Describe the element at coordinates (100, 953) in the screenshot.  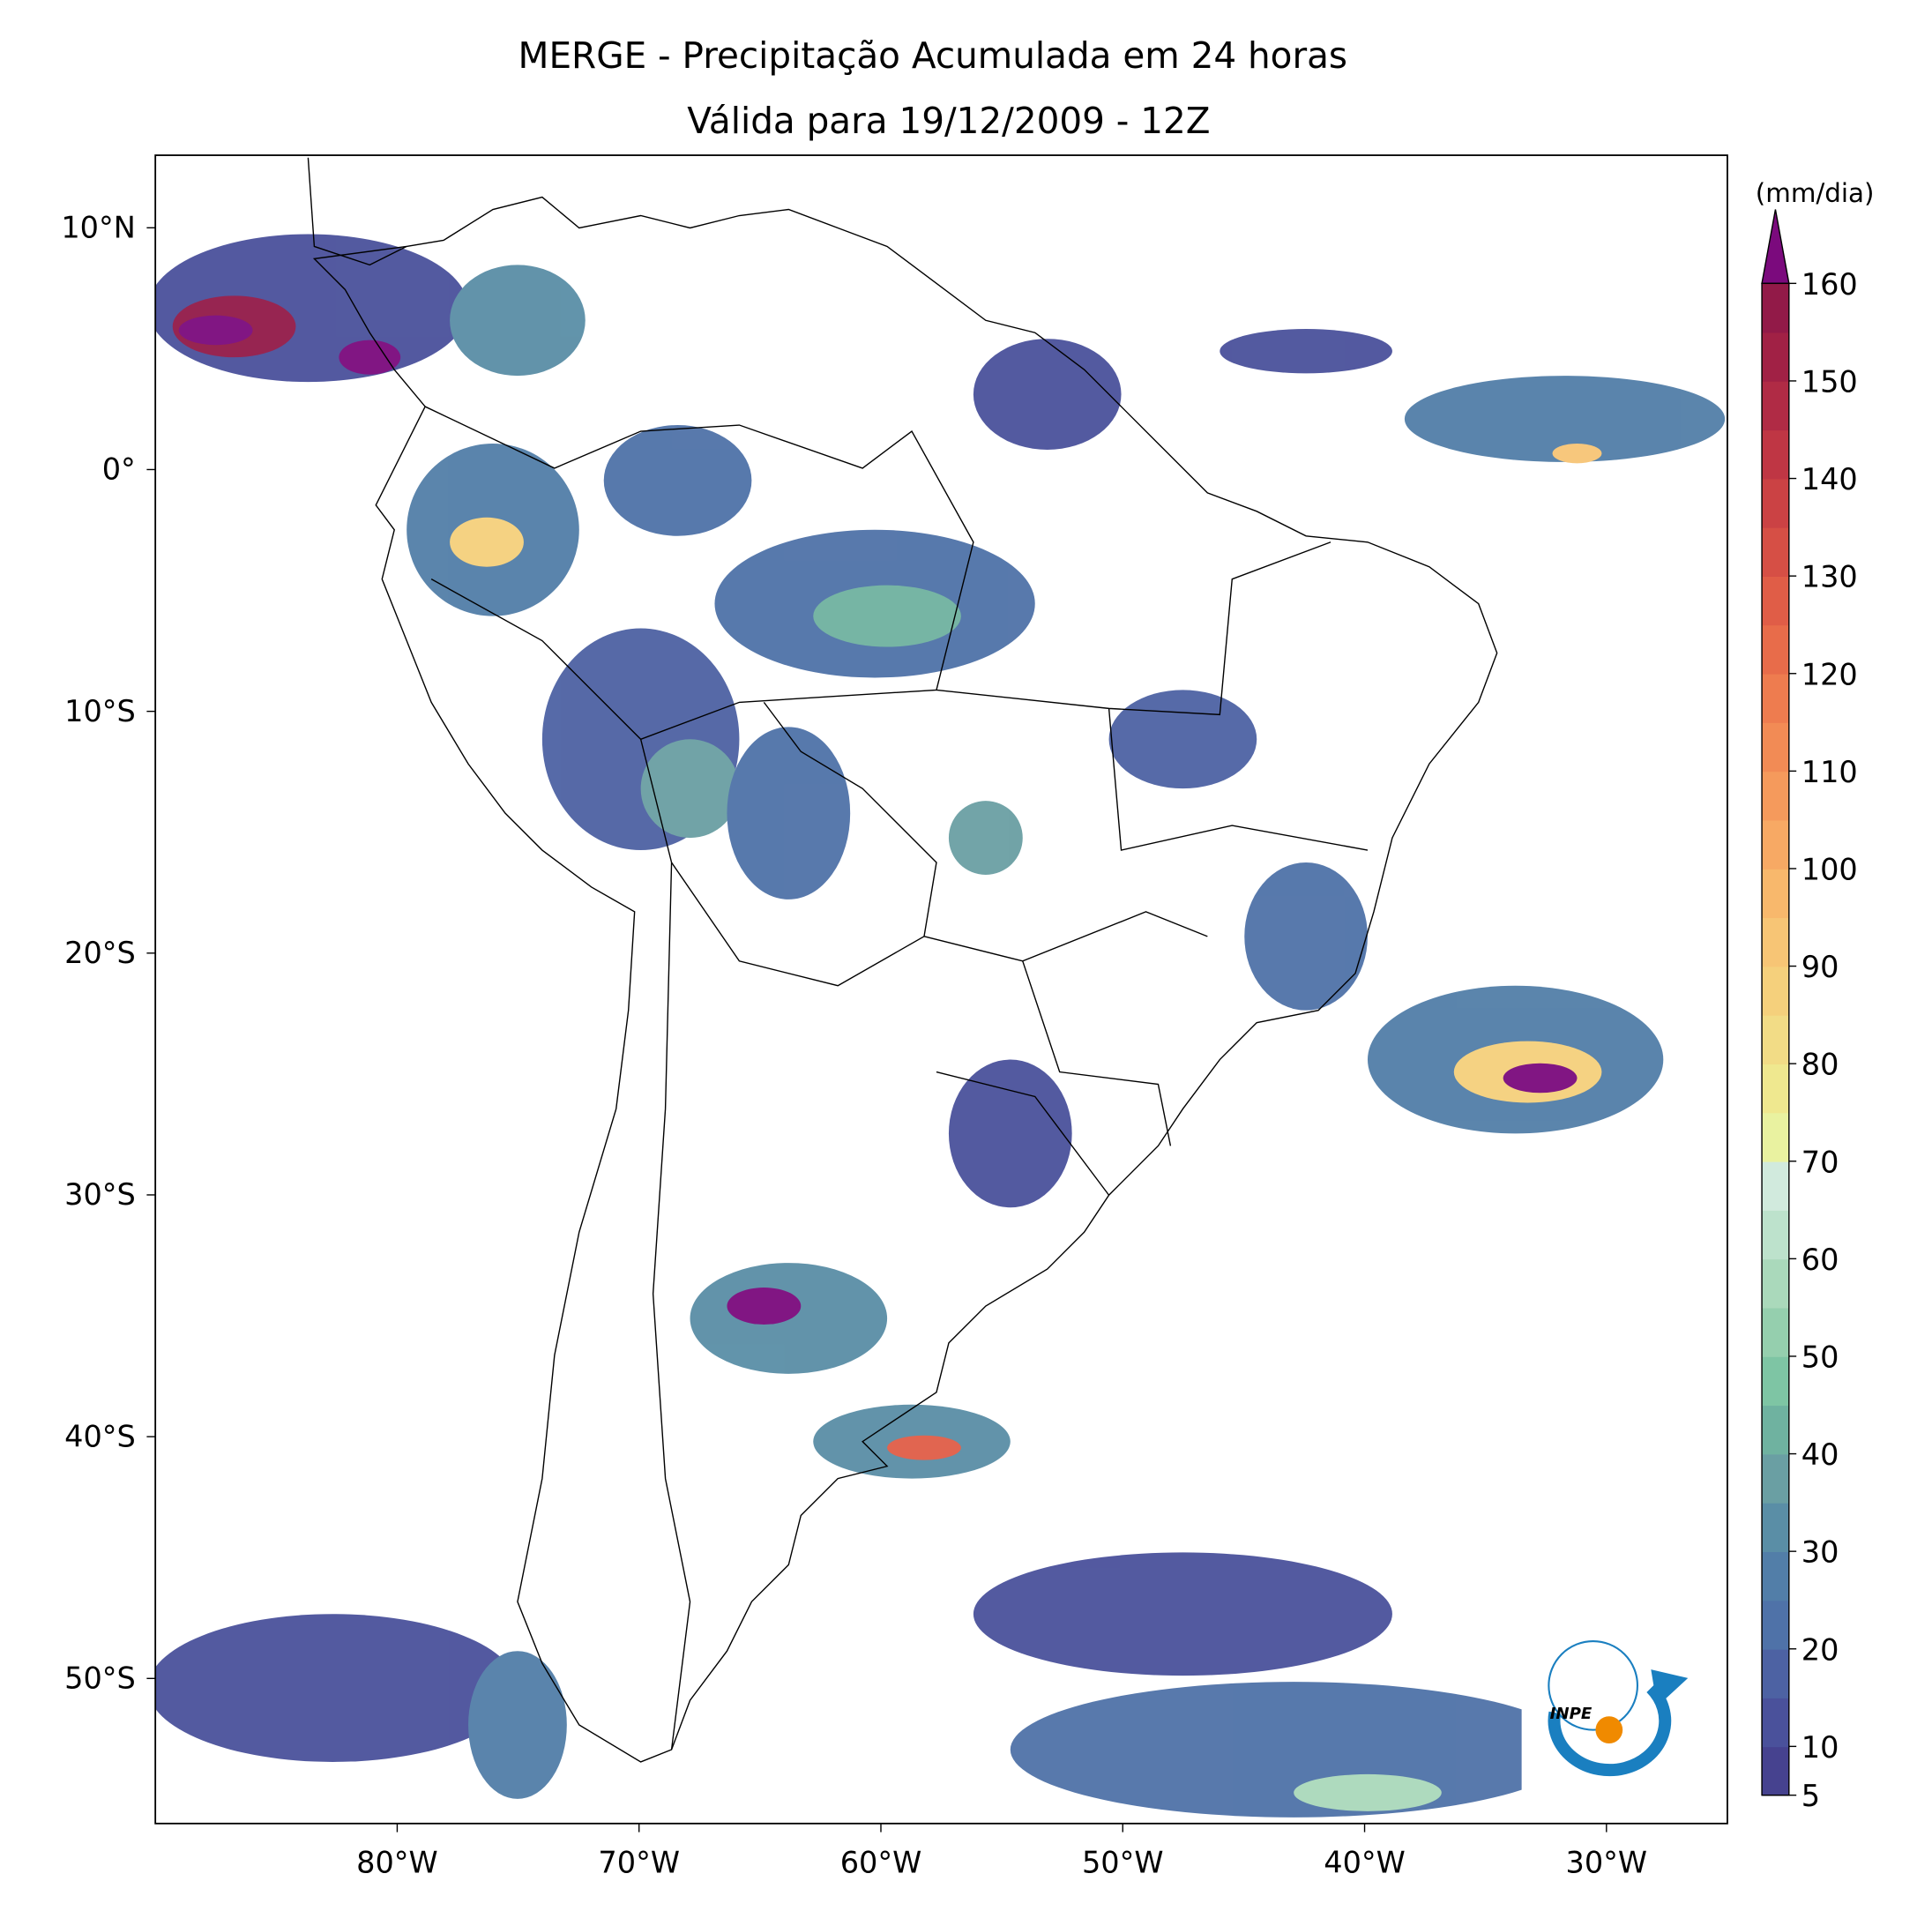
I see `y-tick-label: 20°S` at that location.